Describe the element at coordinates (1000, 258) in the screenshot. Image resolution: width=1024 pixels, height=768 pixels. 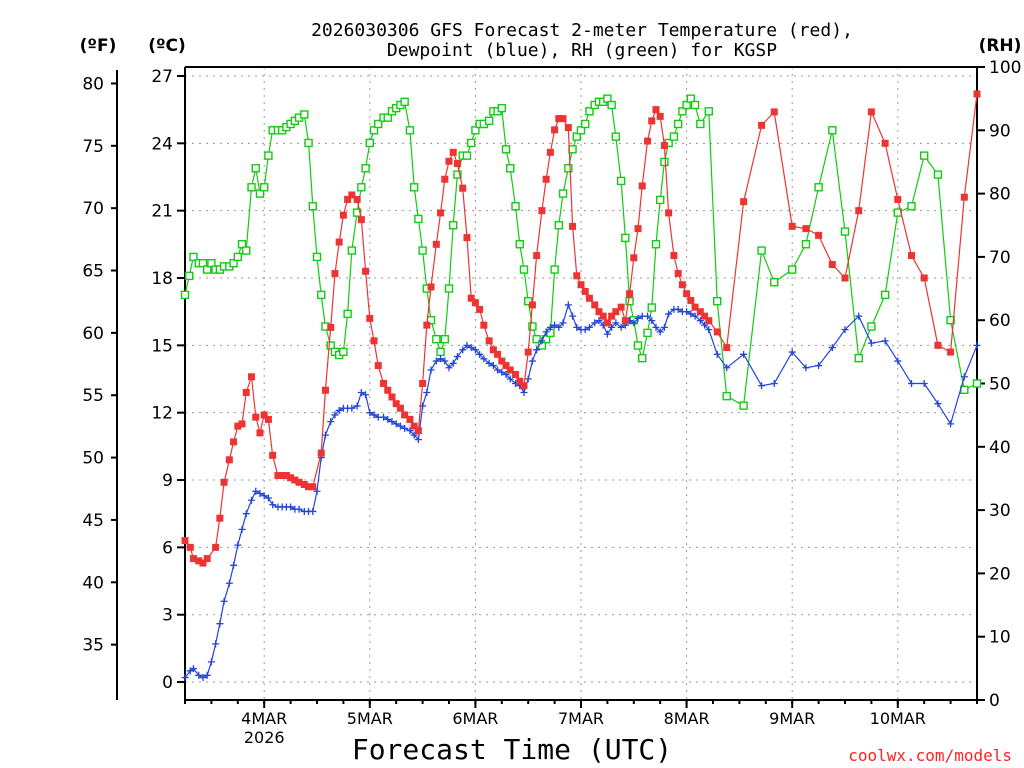
I see `rh-tick-label: 70` at that location.